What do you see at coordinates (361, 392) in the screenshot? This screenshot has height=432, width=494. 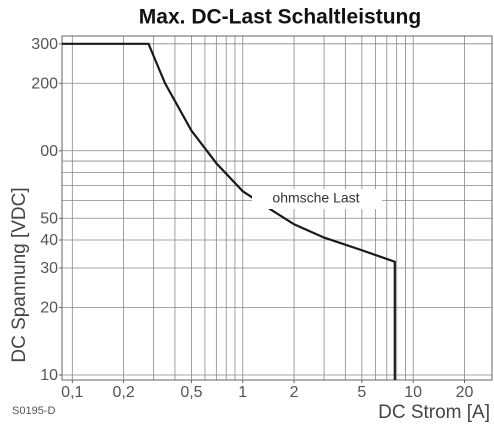 I see `x-tick-label: 5` at bounding box center [361, 392].